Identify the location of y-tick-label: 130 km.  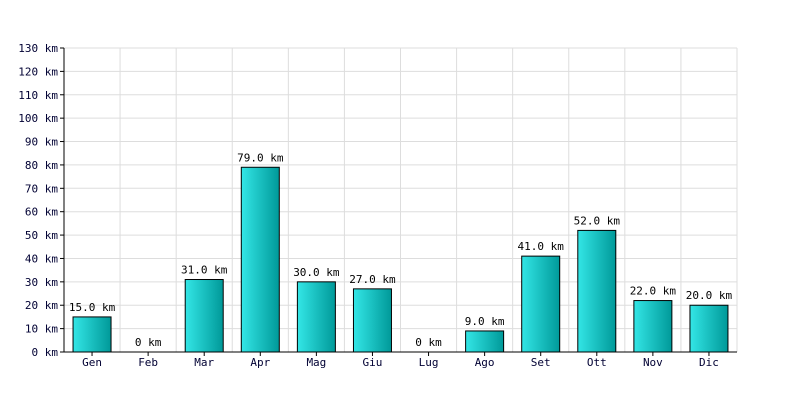
(38, 48).